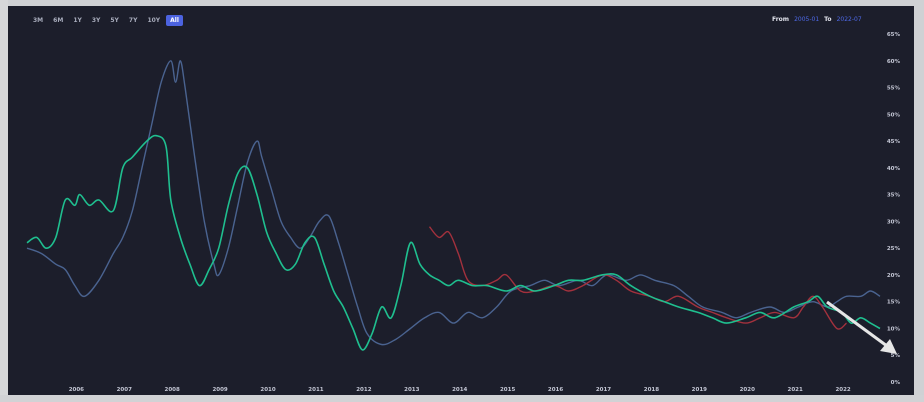  I want to click on y-tick-label: 45%, so click(894, 142).